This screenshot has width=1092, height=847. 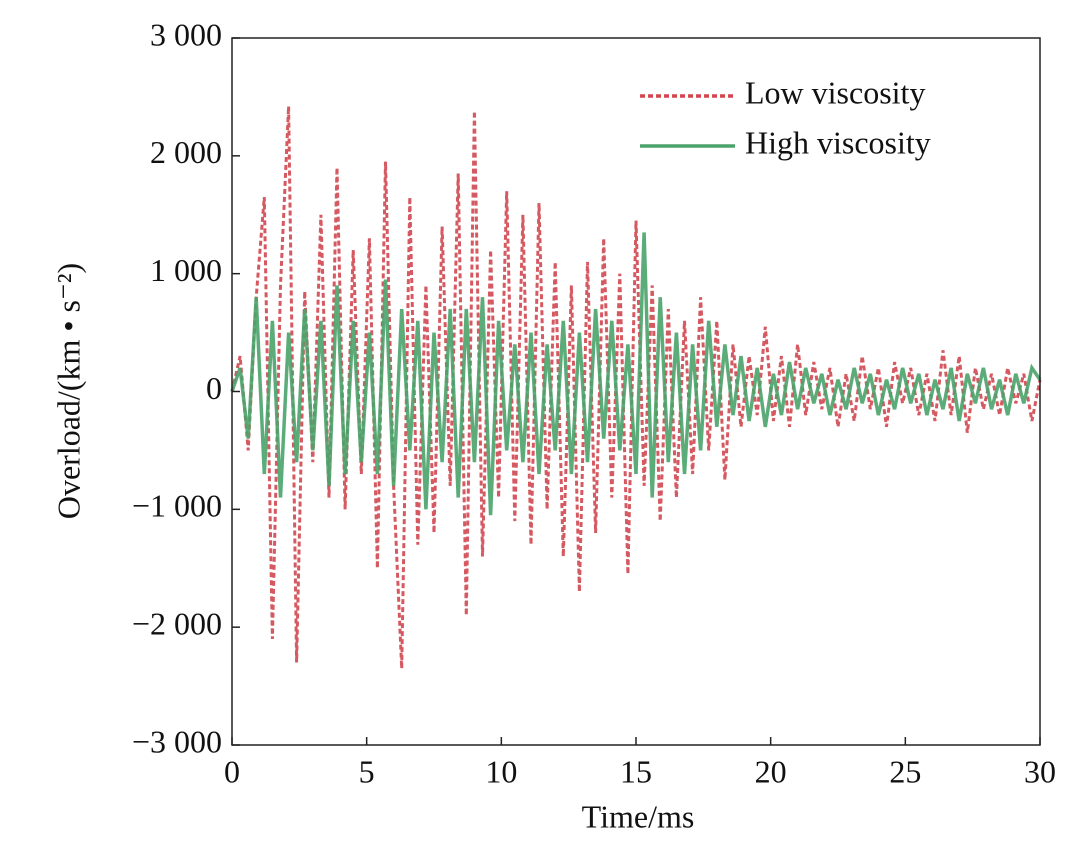 I want to click on y-tick-label: −2 000, so click(x=177, y=624).